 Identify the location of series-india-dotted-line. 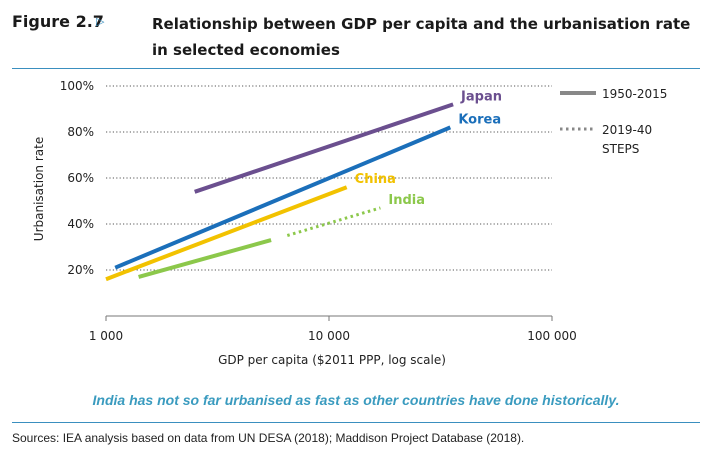
(333, 221).